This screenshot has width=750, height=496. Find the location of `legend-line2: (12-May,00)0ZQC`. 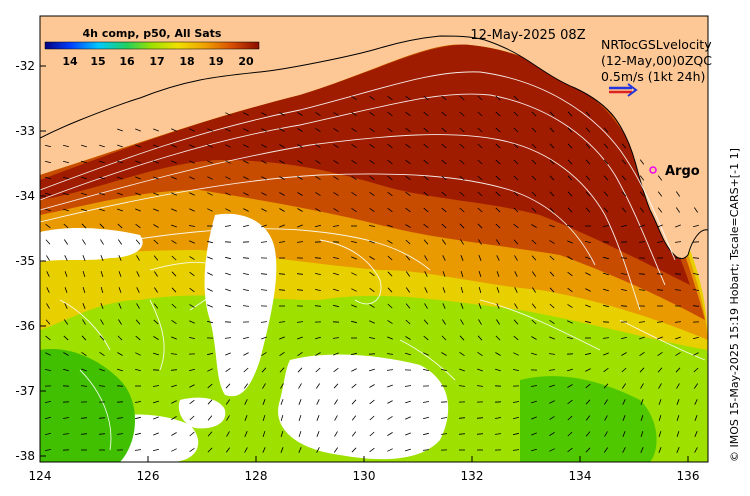

legend-line2: (12-May,00)0ZQC is located at coordinates (656, 60).